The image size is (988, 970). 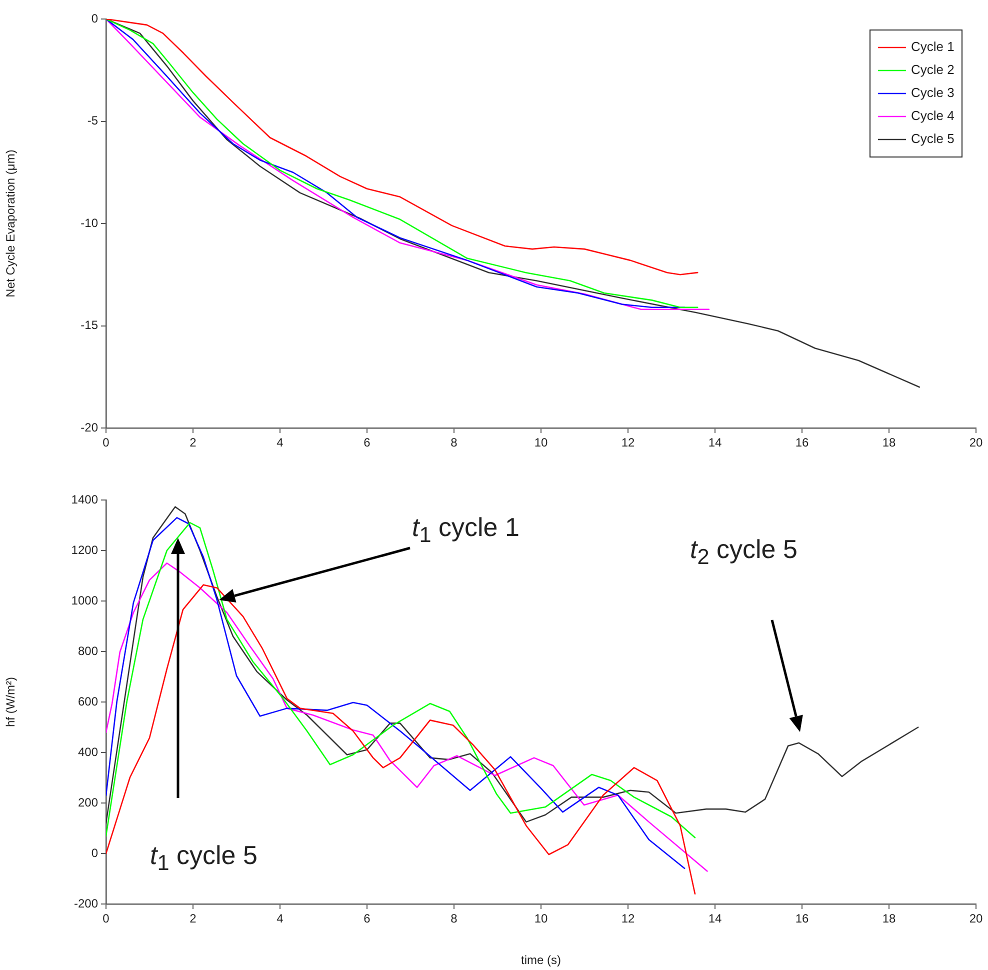 What do you see at coordinates (84, 549) in the screenshot?
I see `y-tick-label: 1200` at bounding box center [84, 549].